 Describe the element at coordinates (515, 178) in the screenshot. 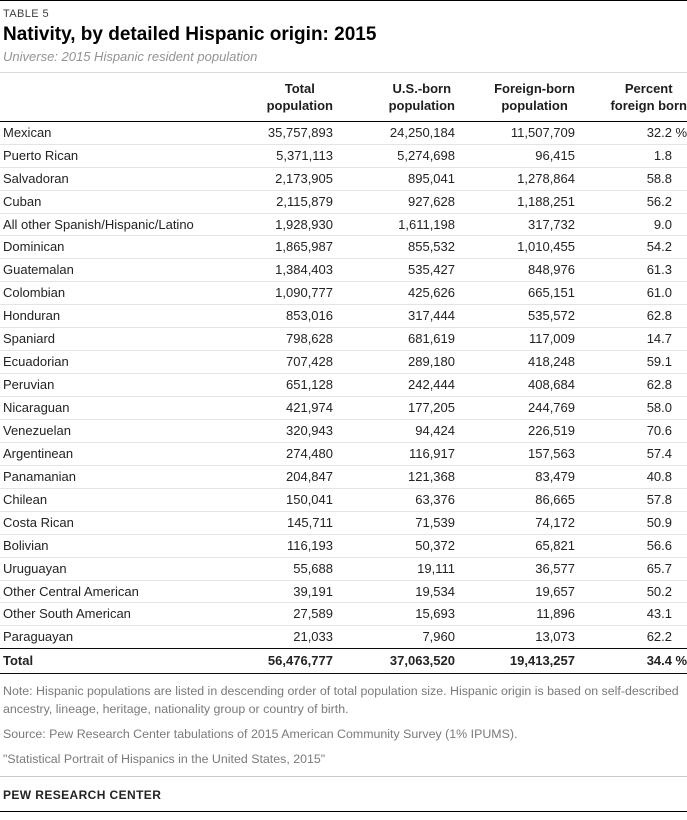

I see `foreign-born-cell: 1,278,864` at that location.